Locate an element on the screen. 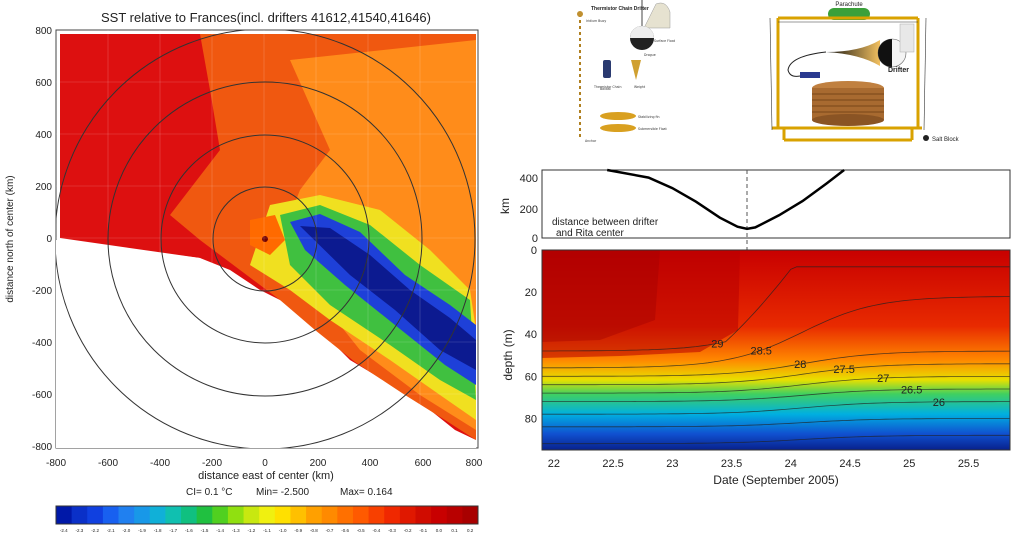  colorbar-label: -1.2 is located at coordinates (251, 530).